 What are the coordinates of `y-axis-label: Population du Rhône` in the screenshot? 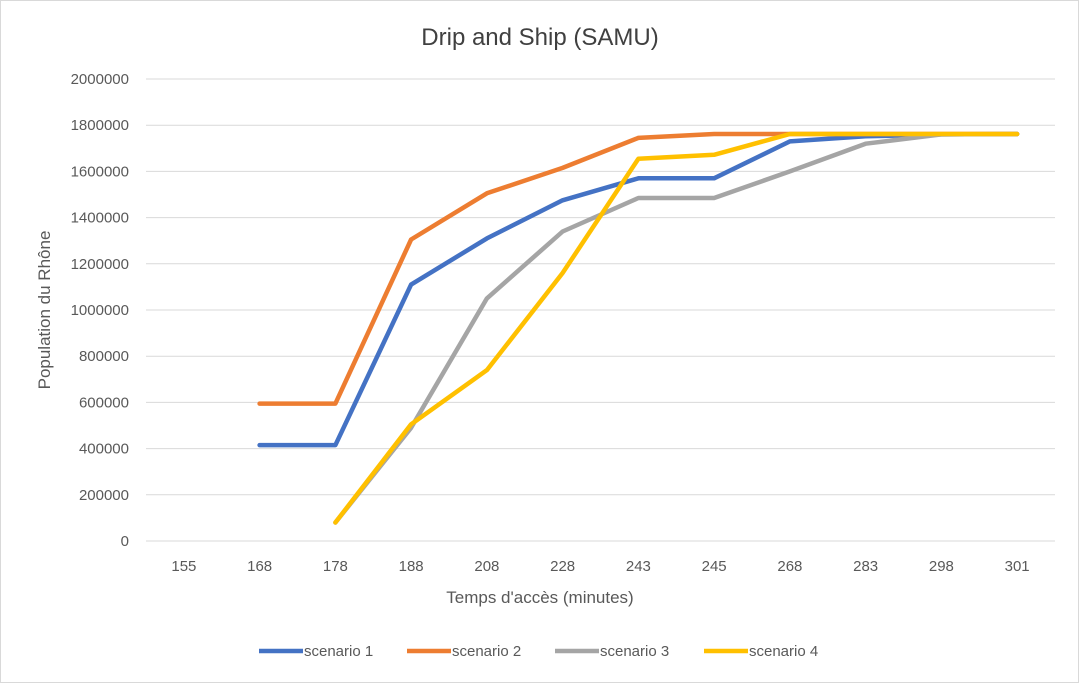 It's located at (44, 310).